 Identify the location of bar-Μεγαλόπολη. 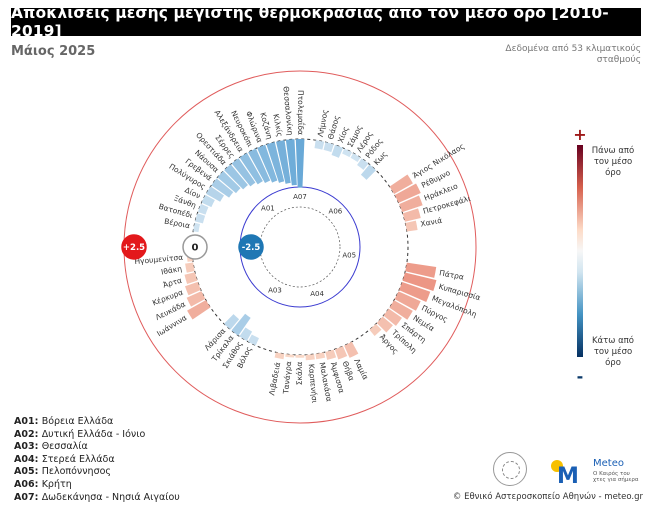
(415, 292).